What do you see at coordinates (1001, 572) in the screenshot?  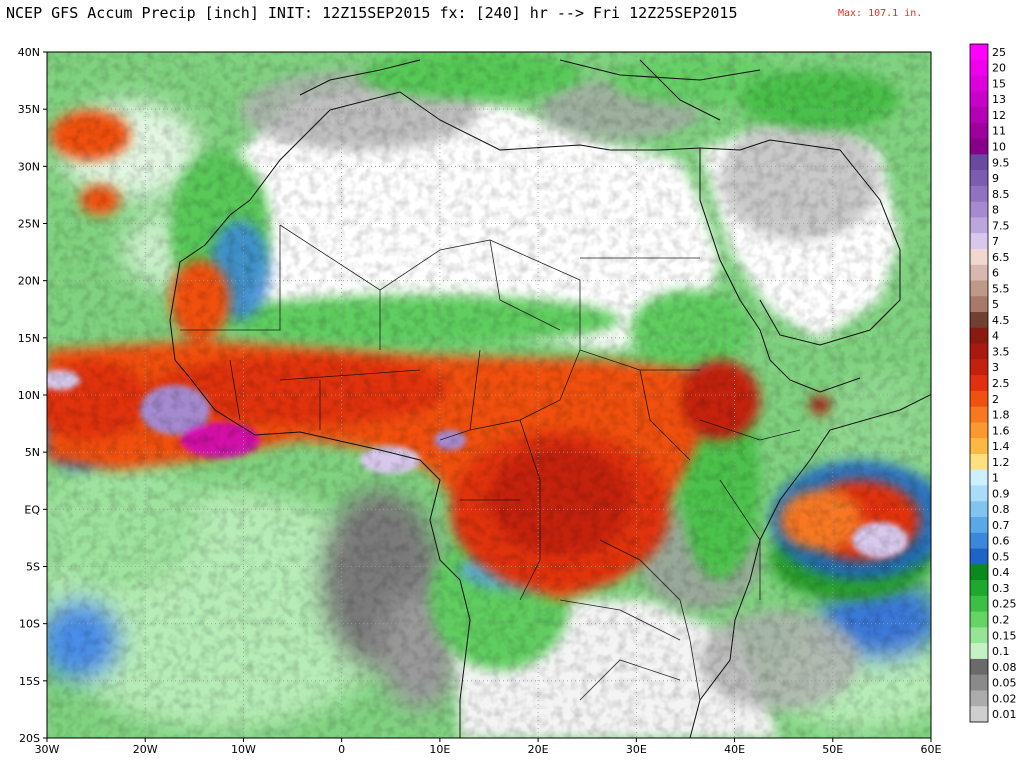 I see `colorbar-label: 0.4` at bounding box center [1001, 572].